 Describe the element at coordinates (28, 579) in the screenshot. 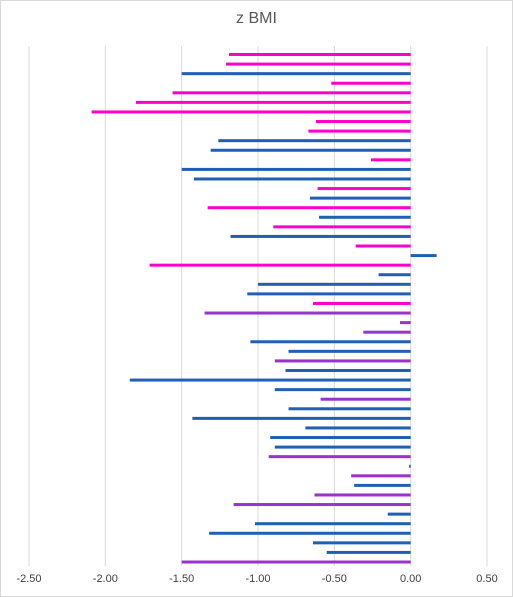

I see `x-tick-label: -2.50` at that location.